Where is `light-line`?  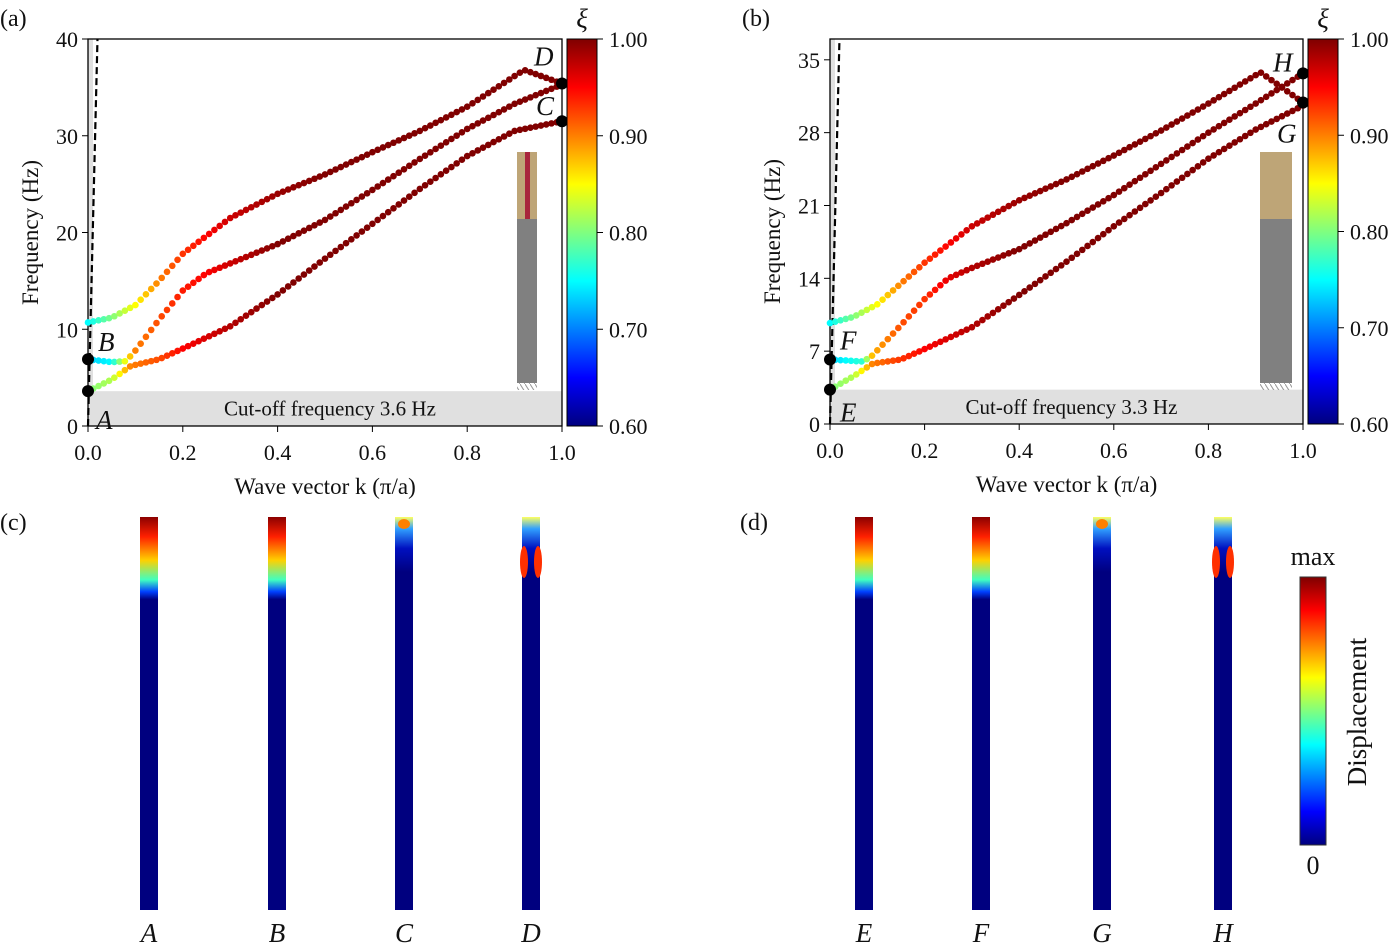
light-line is located at coordinates (834, 231).